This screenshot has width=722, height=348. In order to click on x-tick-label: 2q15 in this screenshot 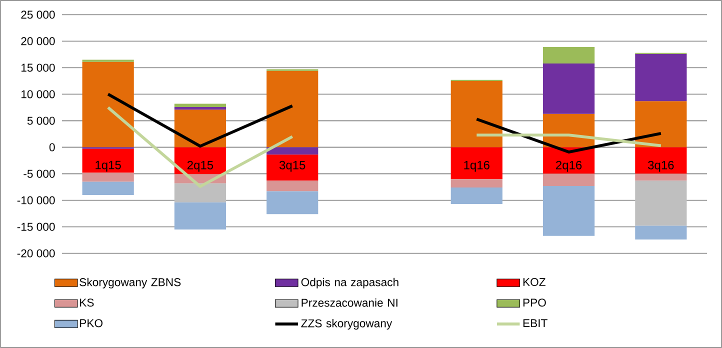, I will do `click(200, 166)`.